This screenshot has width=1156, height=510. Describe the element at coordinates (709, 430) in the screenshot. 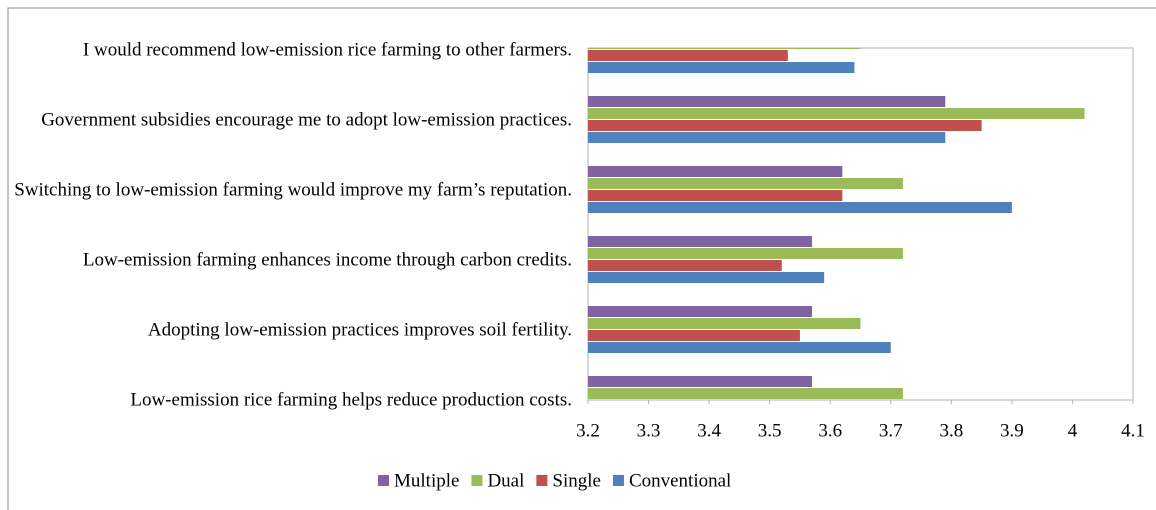

I see `x-tick-label: 3.4` at that location.